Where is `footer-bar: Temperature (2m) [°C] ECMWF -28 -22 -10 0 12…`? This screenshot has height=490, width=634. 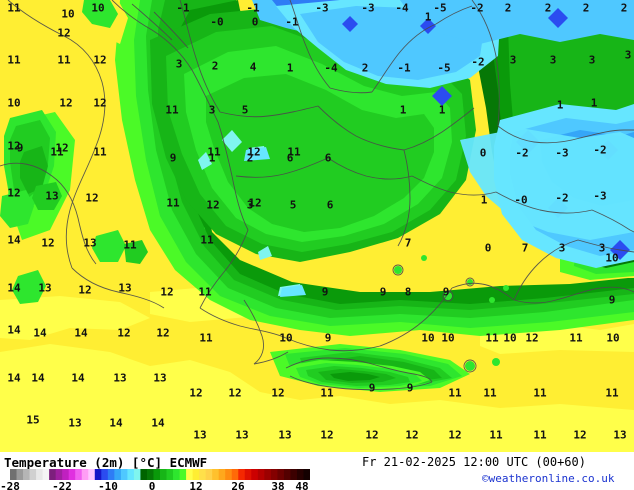
footer-bar: Temperature (2m) [°C] ECMWF -28 -22 -10 0 12… is located at coordinates (317, 471).